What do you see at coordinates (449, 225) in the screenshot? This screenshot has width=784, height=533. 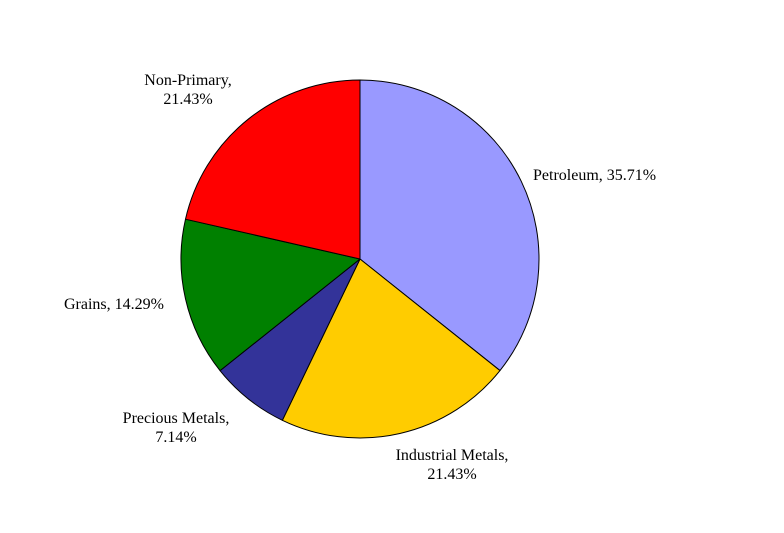 I see `pie-slice-petroleum` at bounding box center [449, 225].